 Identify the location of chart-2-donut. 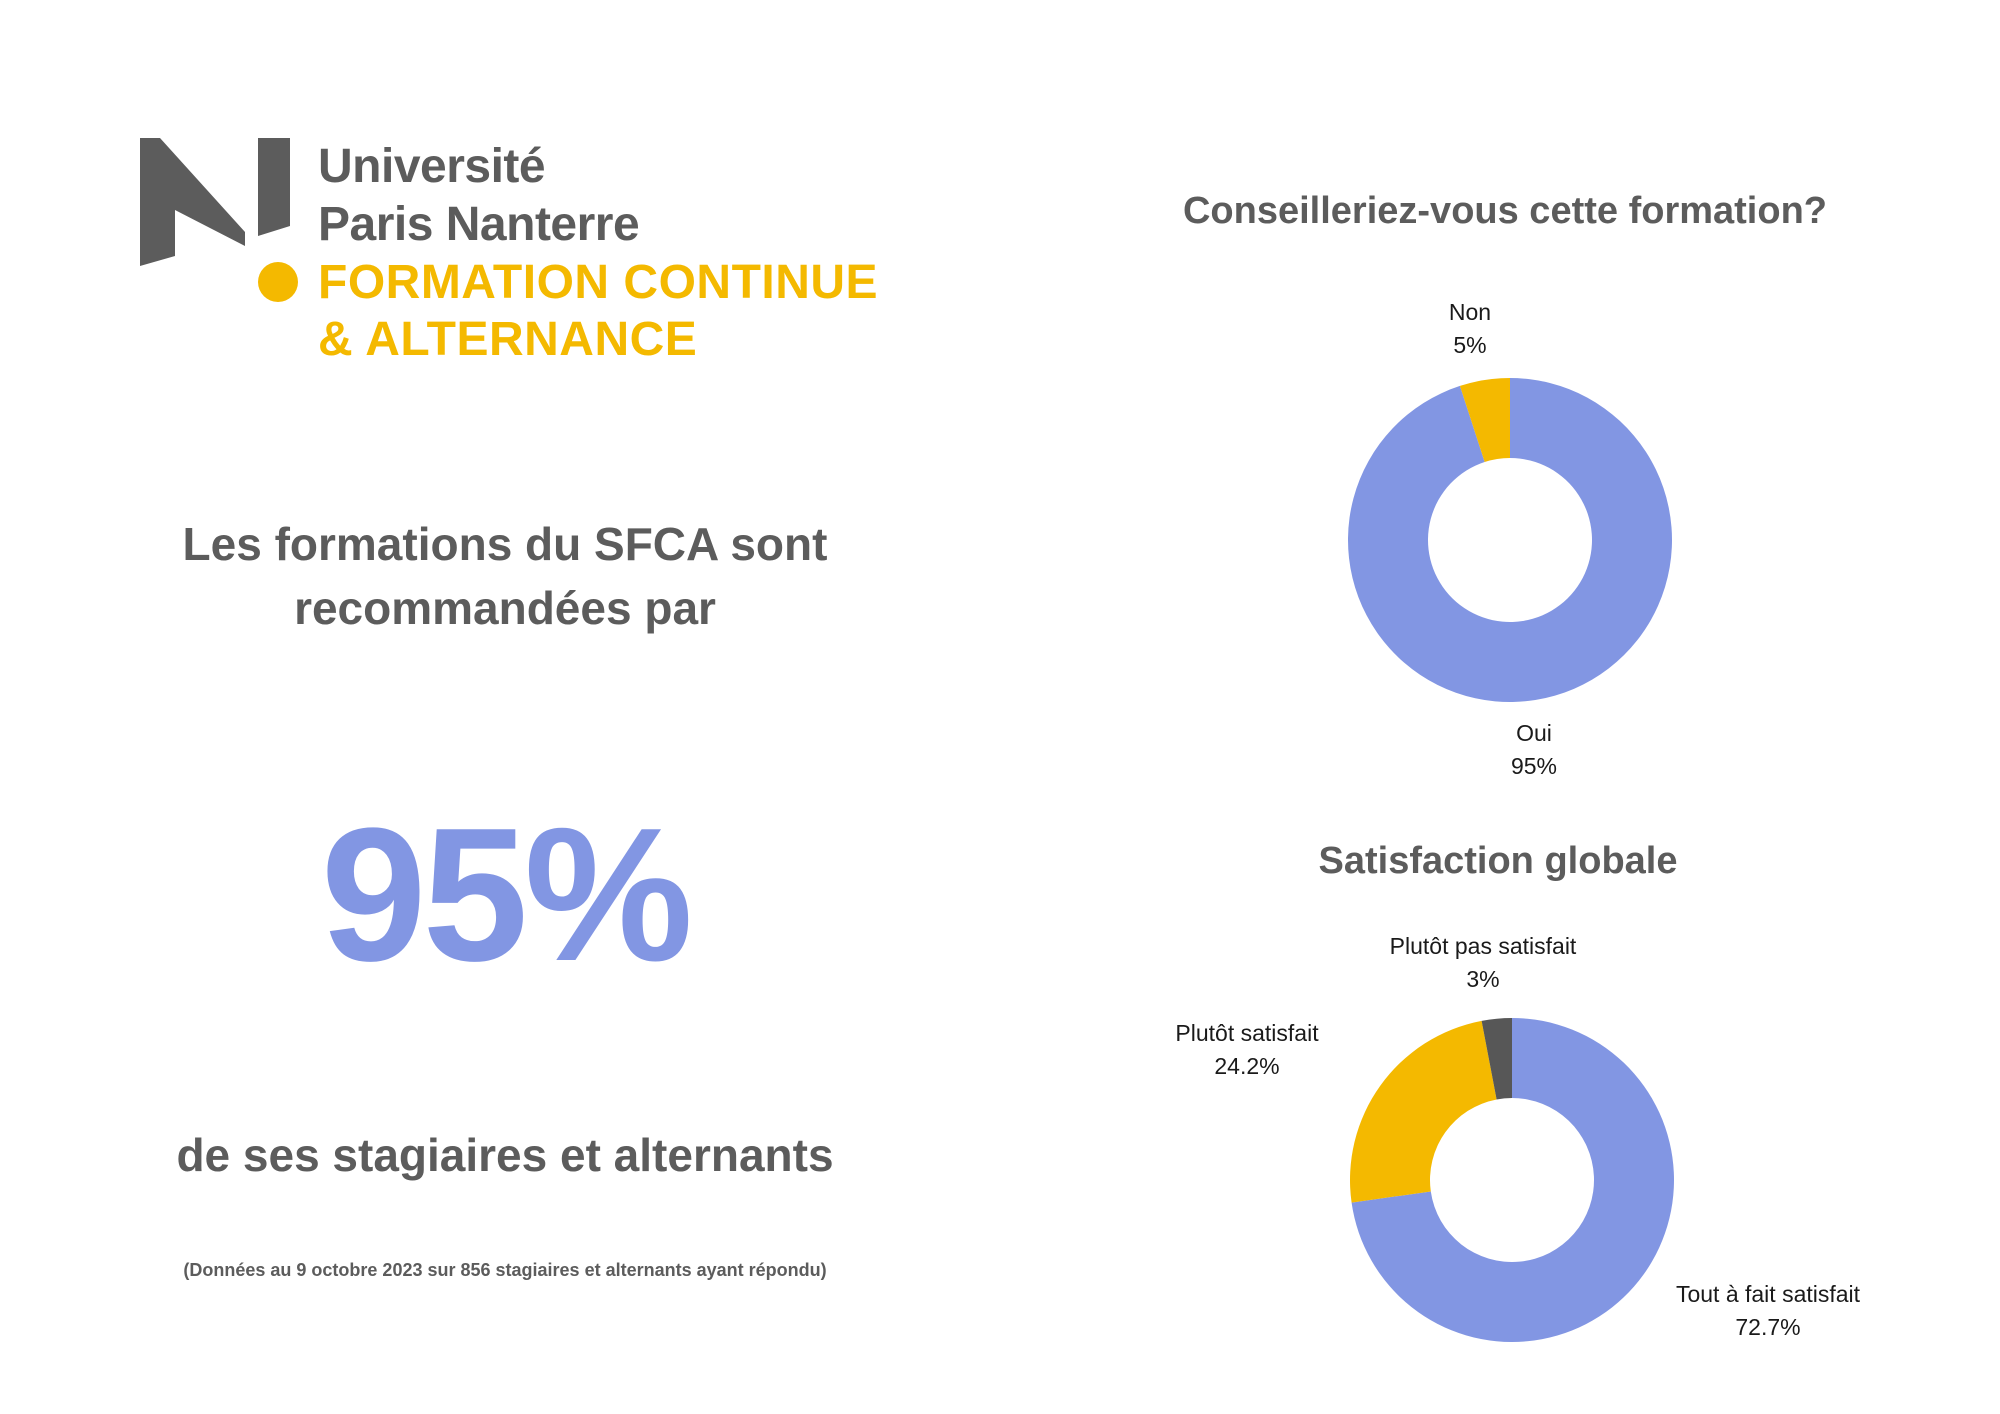
(1512, 1180).